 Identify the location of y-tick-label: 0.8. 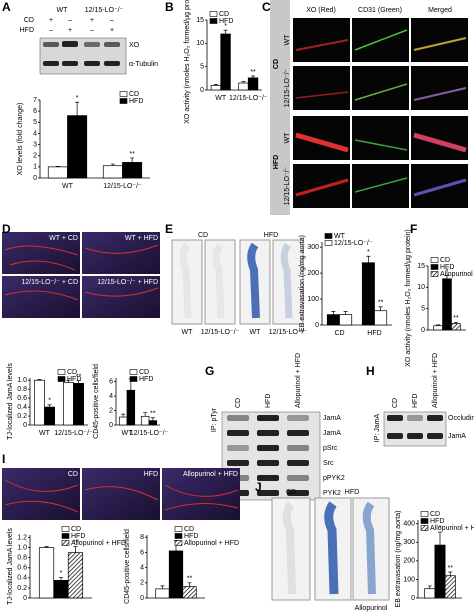
(22, 389).